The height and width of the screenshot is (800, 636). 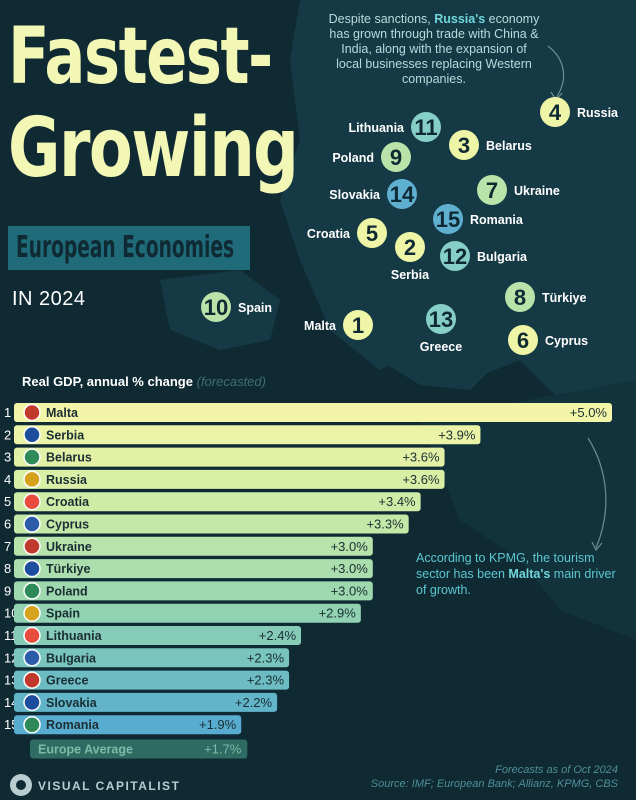 What do you see at coordinates (147, 680) in the screenshot?
I see `bar-row: 13 Greece +2.3%` at bounding box center [147, 680].